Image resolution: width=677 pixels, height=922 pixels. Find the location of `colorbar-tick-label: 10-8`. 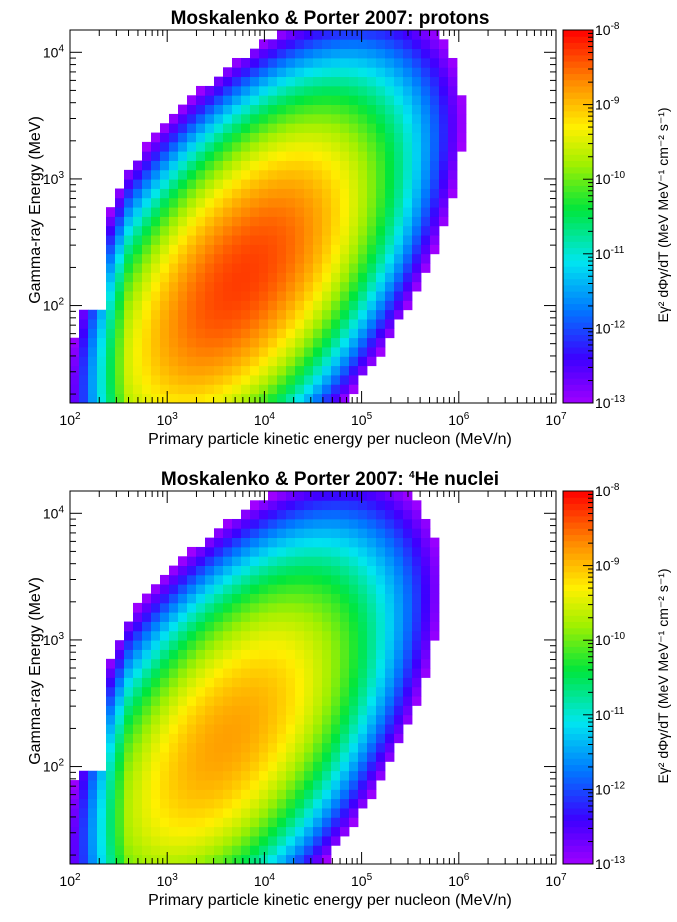

colorbar-tick-label: 10-8 is located at coordinates (607, 29).